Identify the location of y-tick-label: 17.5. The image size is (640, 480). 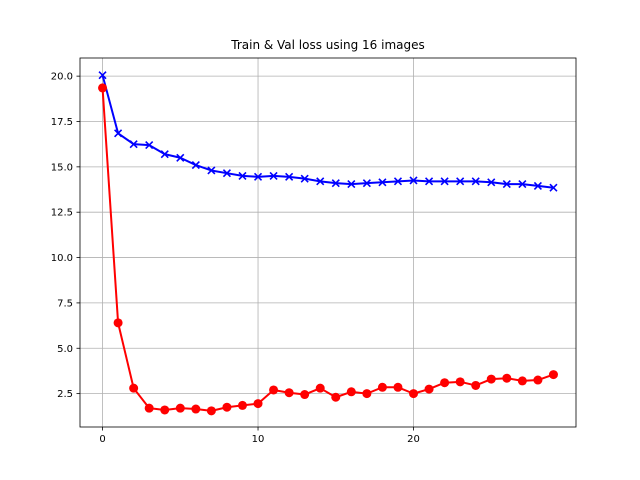
(62, 122).